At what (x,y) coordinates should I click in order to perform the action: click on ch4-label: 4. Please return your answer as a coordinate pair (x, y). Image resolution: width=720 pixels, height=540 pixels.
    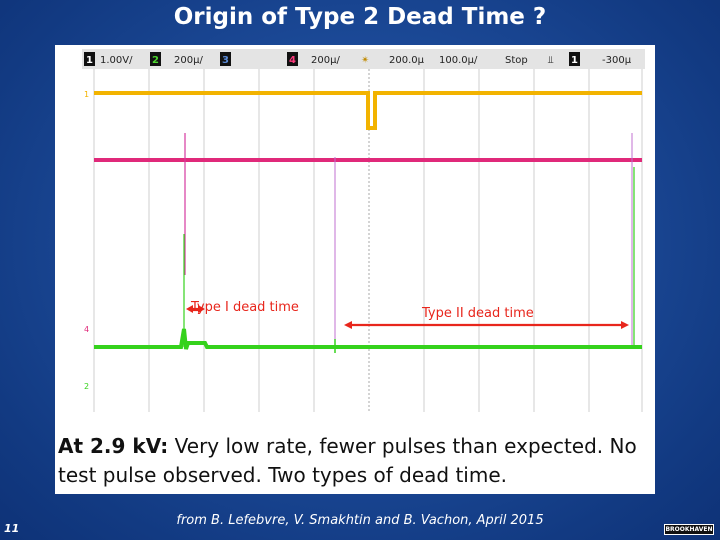
    Looking at the image, I should click on (292, 60).